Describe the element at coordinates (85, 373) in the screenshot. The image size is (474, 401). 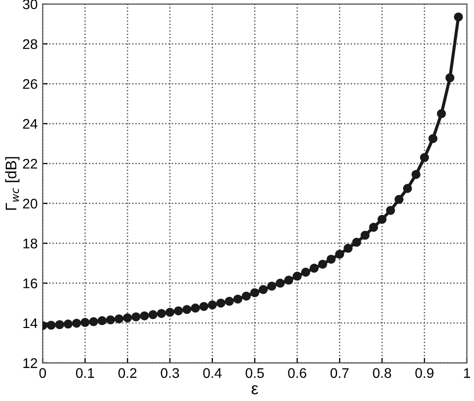
I see `x-tick-label: 0.1` at that location.